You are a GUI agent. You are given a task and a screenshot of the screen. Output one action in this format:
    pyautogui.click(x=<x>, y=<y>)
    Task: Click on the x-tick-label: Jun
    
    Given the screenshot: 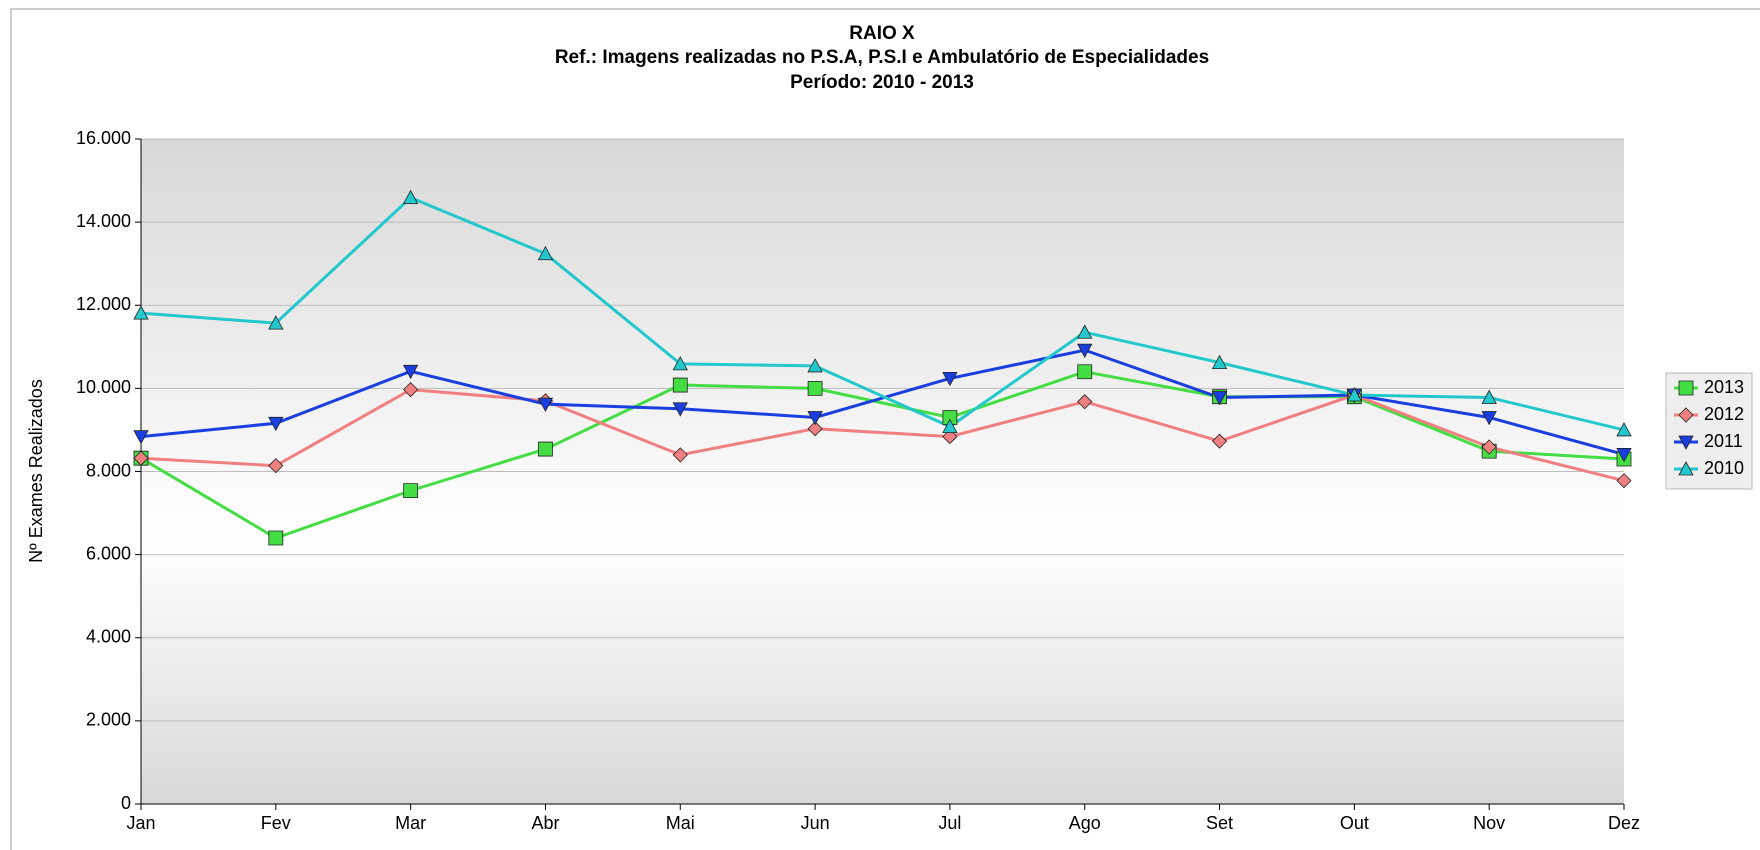 What is the action you would take?
    pyautogui.click(x=815, y=823)
    